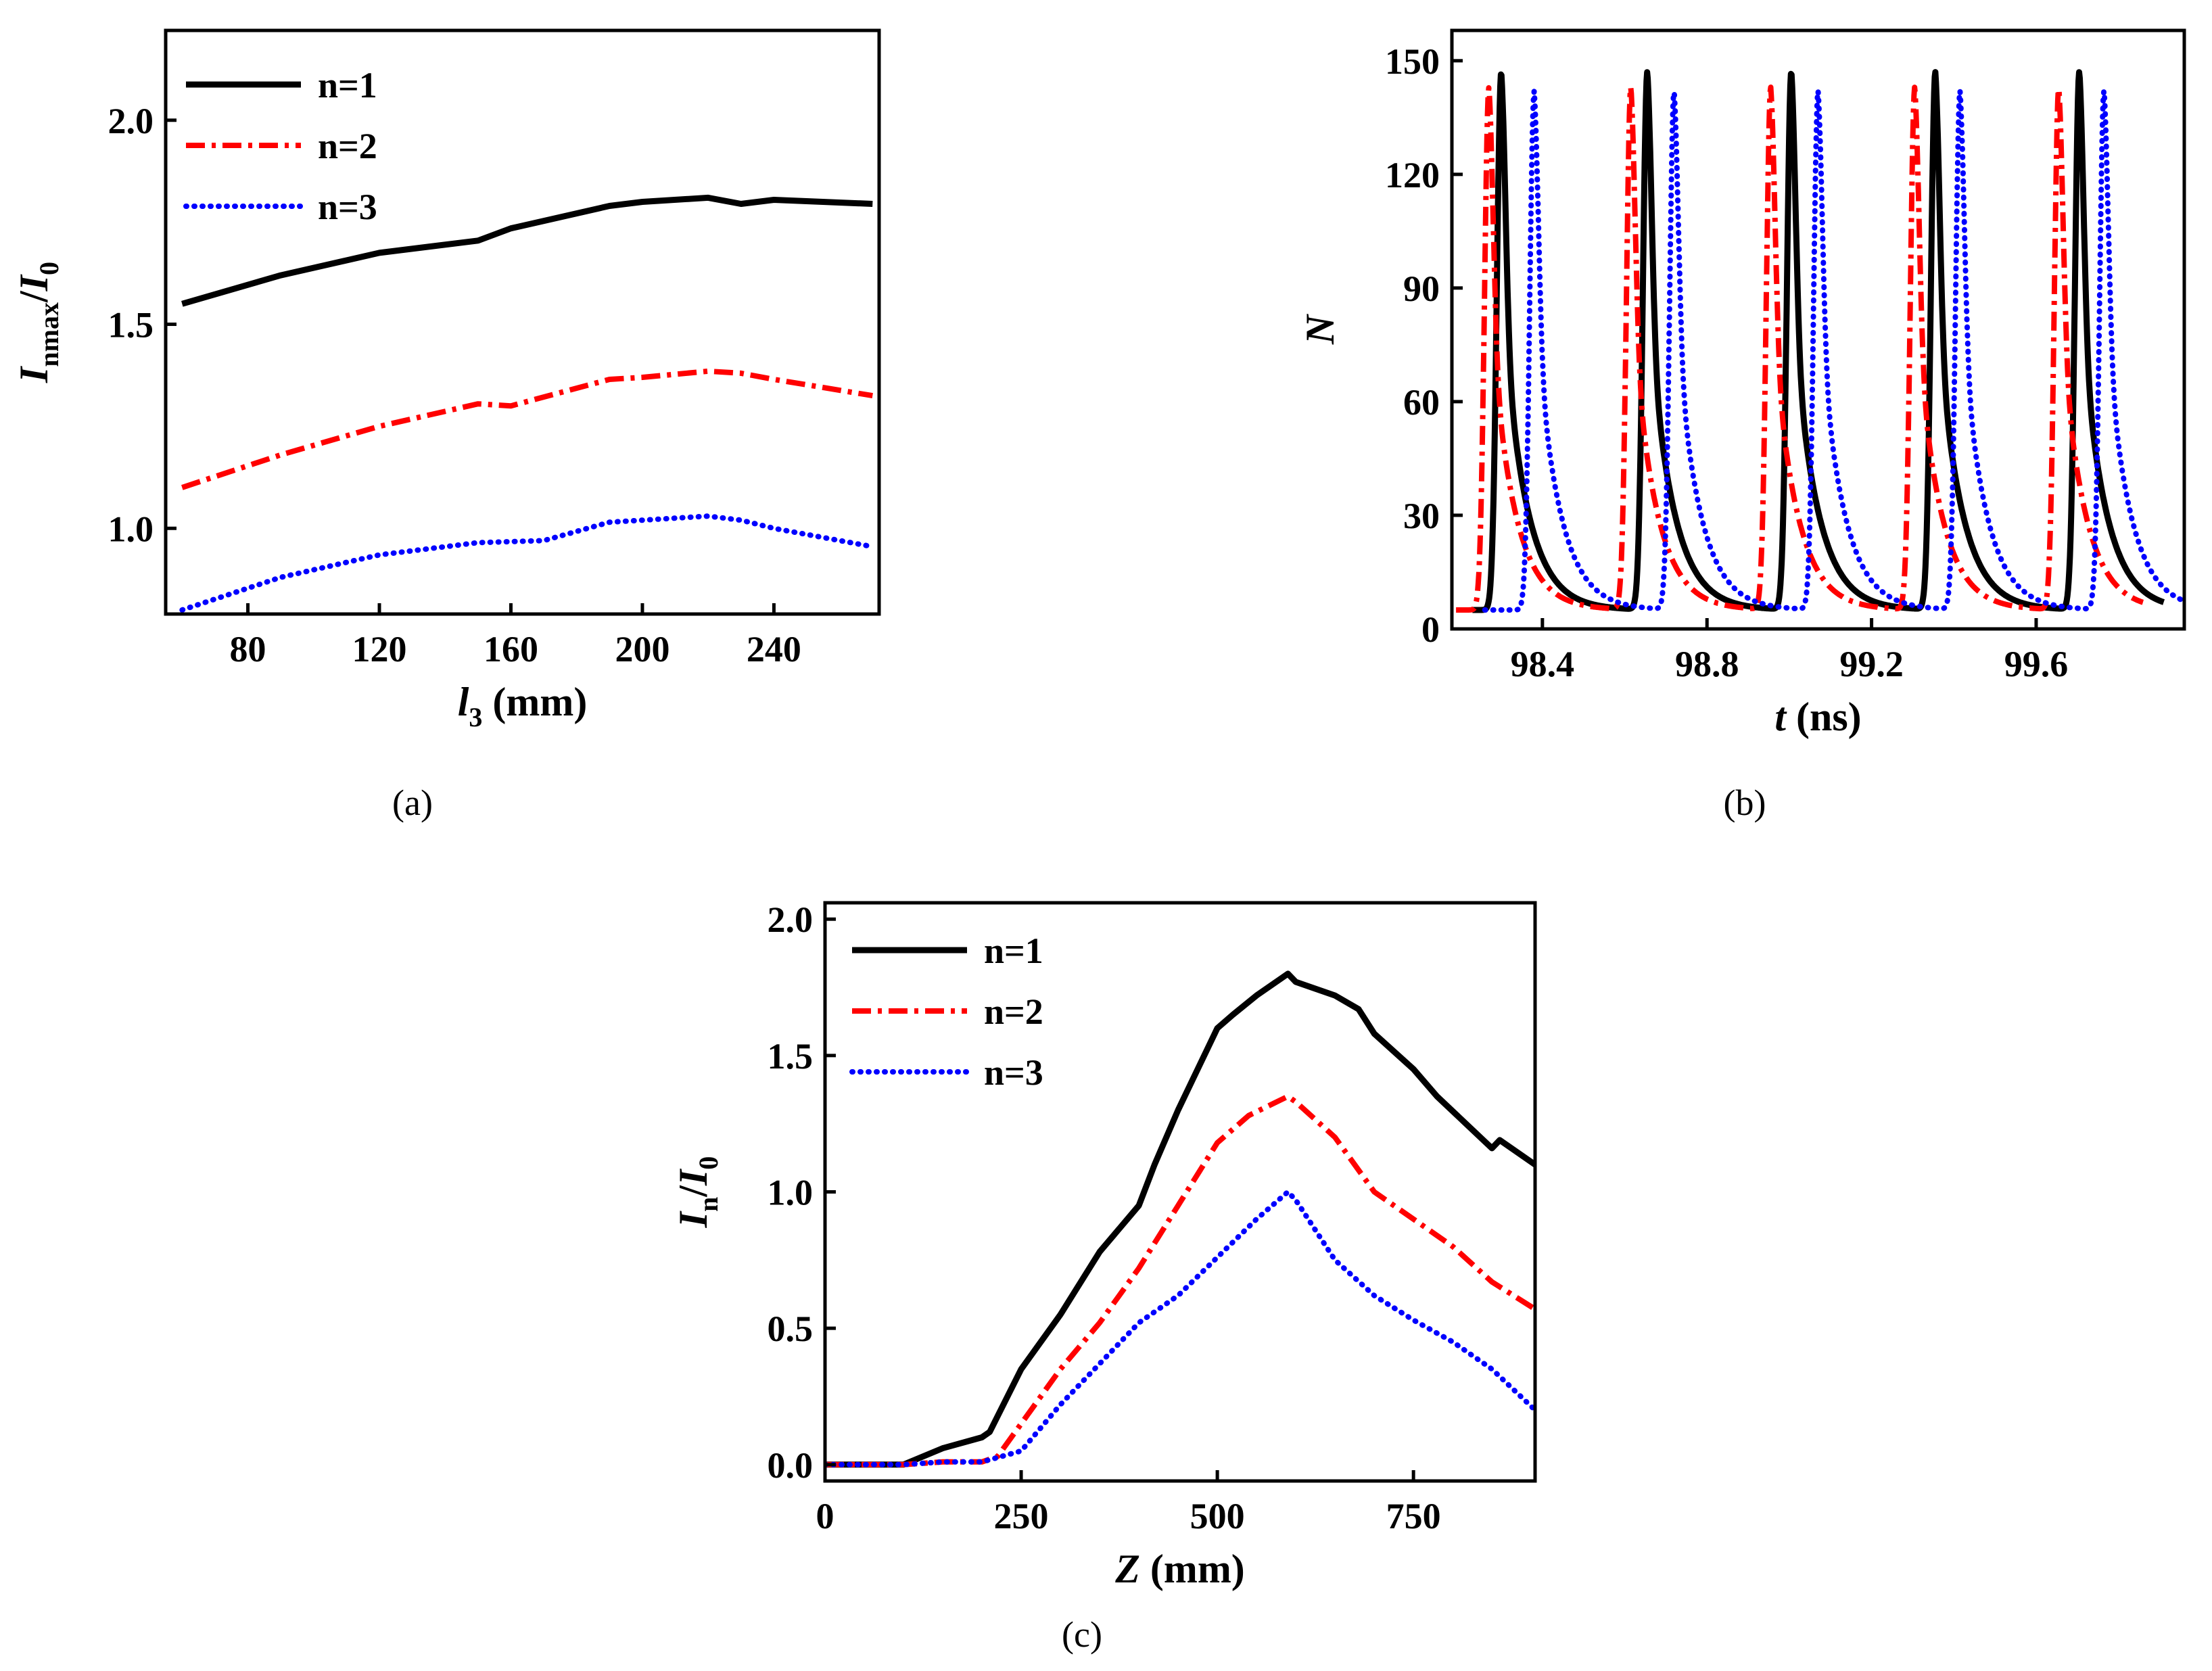 The width and height of the screenshot is (2212, 1671). Describe the element at coordinates (412, 802) in the screenshot. I see `panel-caption: (a)` at that location.